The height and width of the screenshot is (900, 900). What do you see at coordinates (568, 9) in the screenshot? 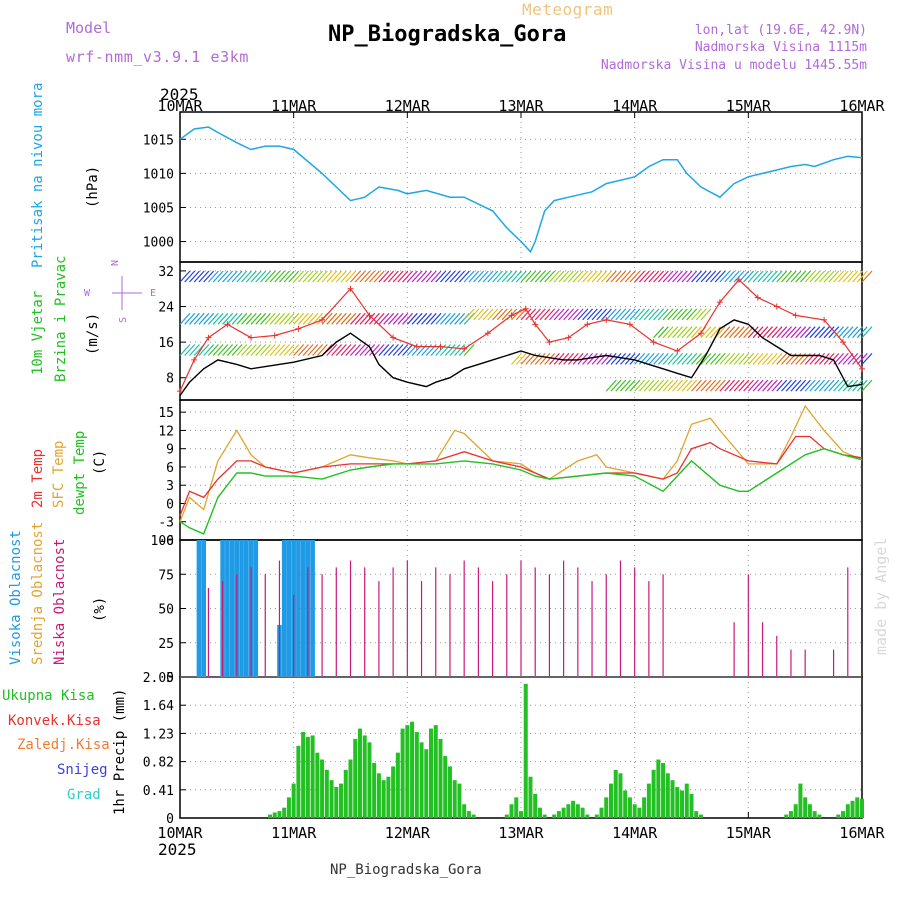
I see `chart-subtitle: Meteogram` at bounding box center [568, 9].